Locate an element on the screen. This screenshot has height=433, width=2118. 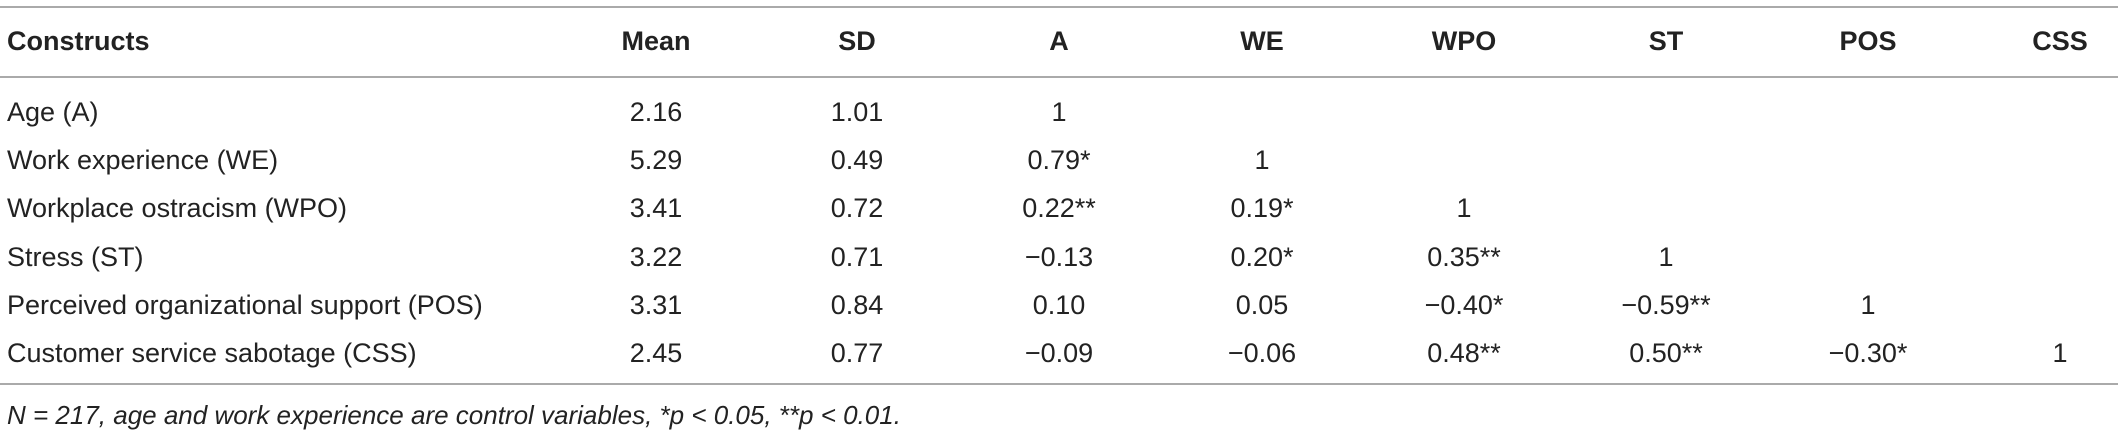
table-cell: −0.09 is located at coordinates (1059, 353).